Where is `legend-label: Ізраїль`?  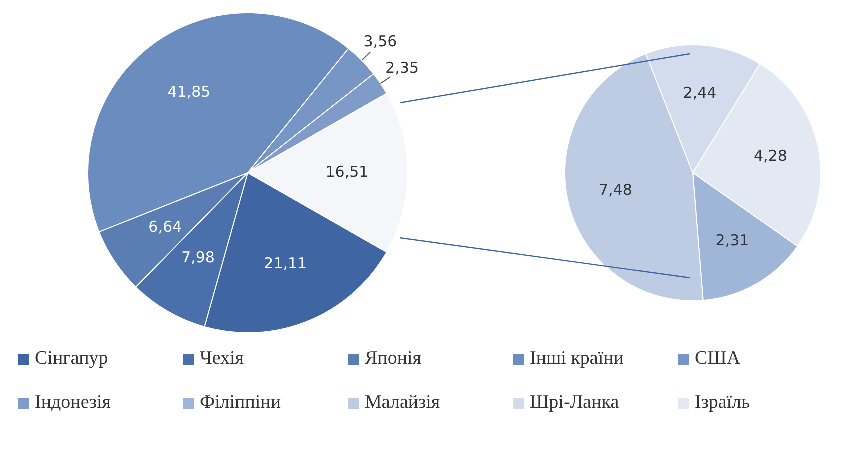 legend-label: Ізраїль is located at coordinates (722, 403).